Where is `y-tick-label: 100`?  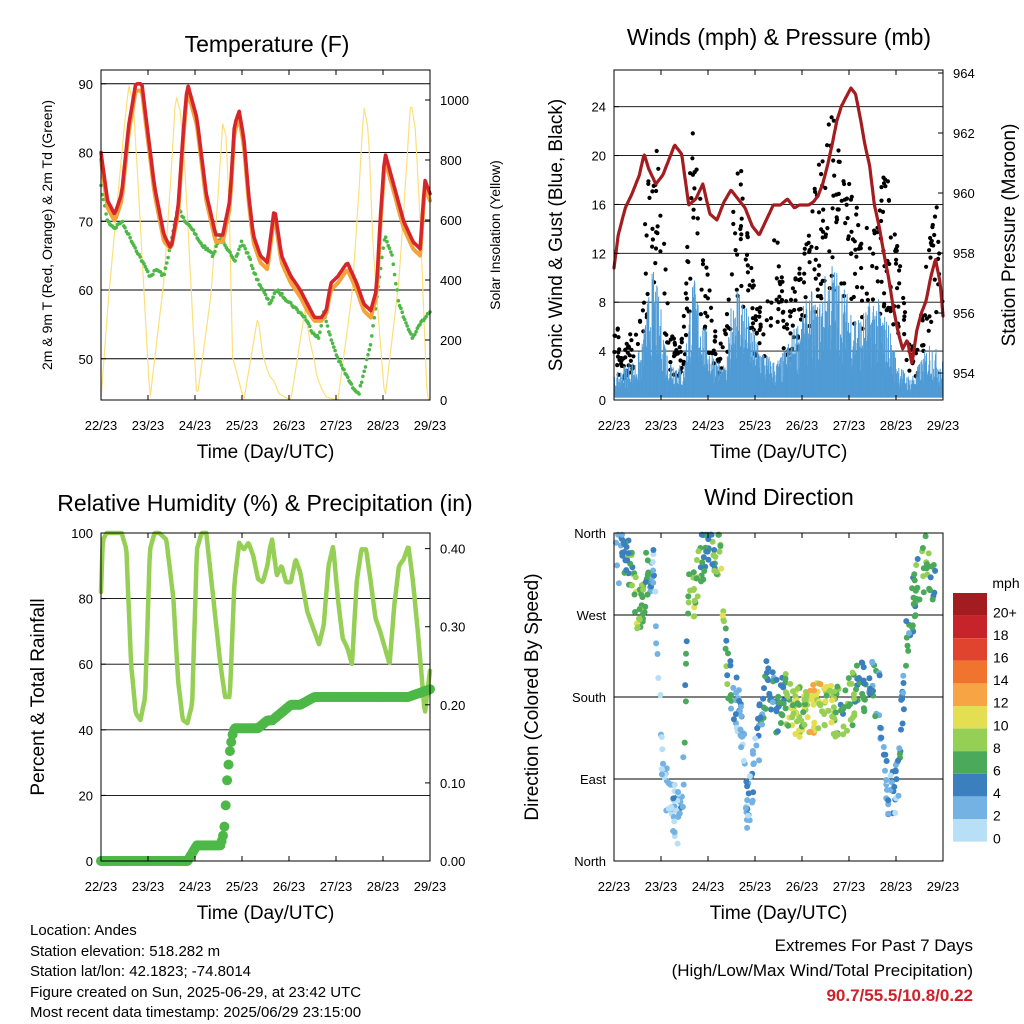
y-tick-label: 100 is located at coordinates (82, 533).